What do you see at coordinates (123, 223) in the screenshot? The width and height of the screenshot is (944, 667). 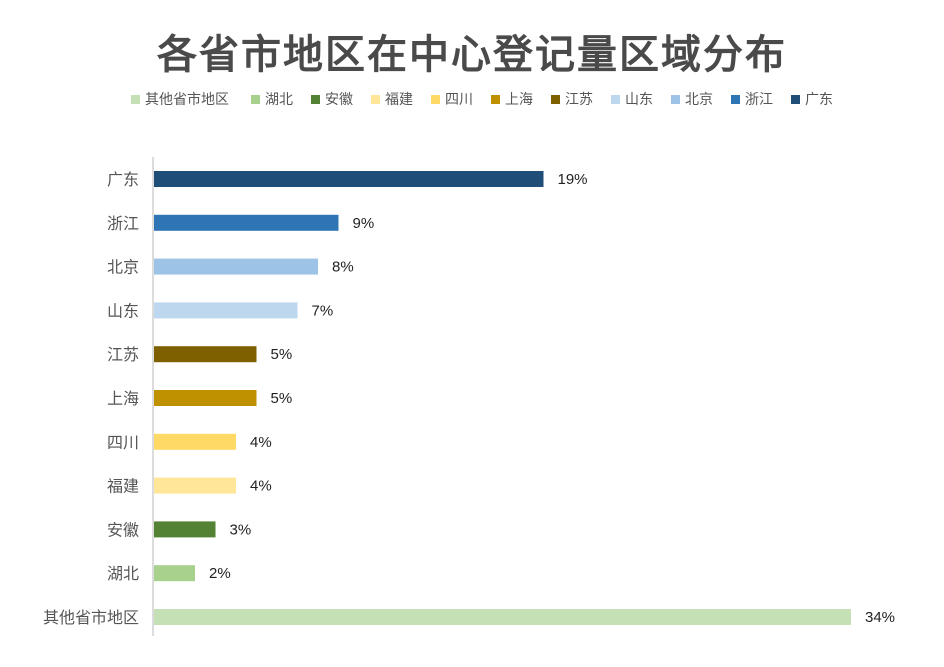 I see `category-label: 浙江` at bounding box center [123, 223].